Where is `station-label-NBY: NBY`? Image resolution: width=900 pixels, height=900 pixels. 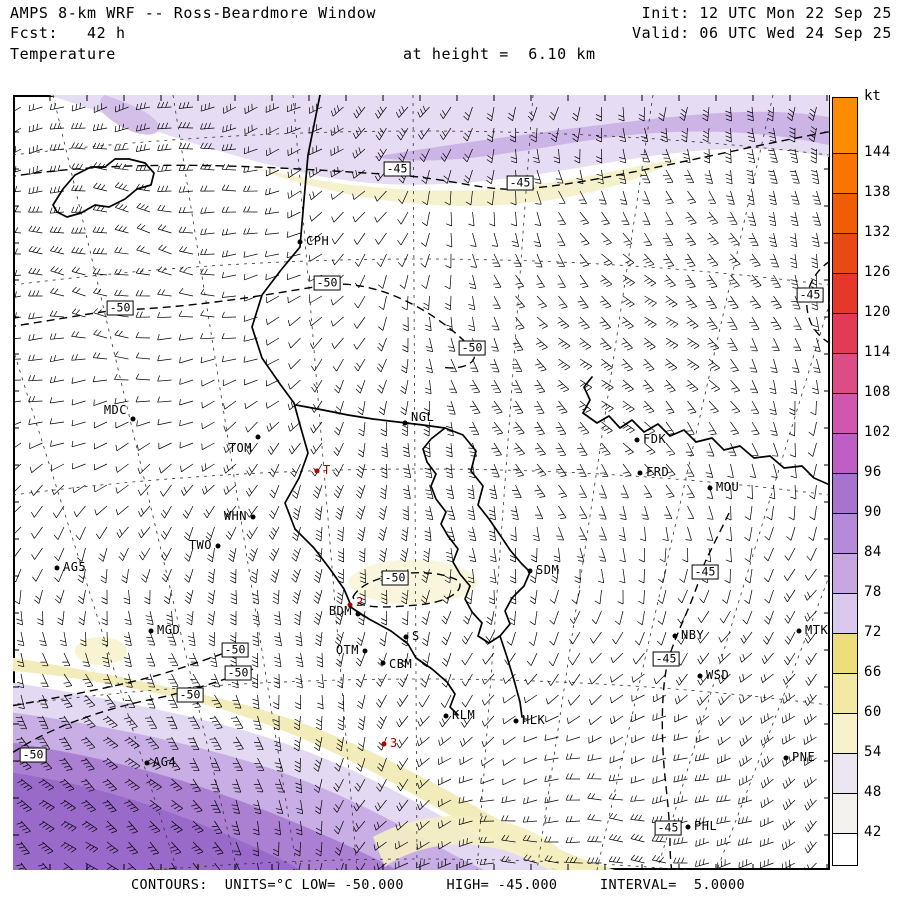
station-label-NBY: NBY is located at coordinates (693, 635).